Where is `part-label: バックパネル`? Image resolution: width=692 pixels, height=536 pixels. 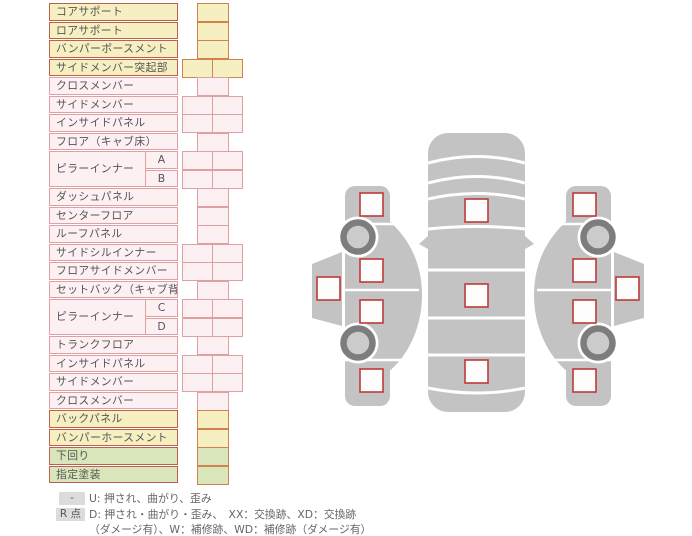
part-label: バックパネル is located at coordinates (113, 419).